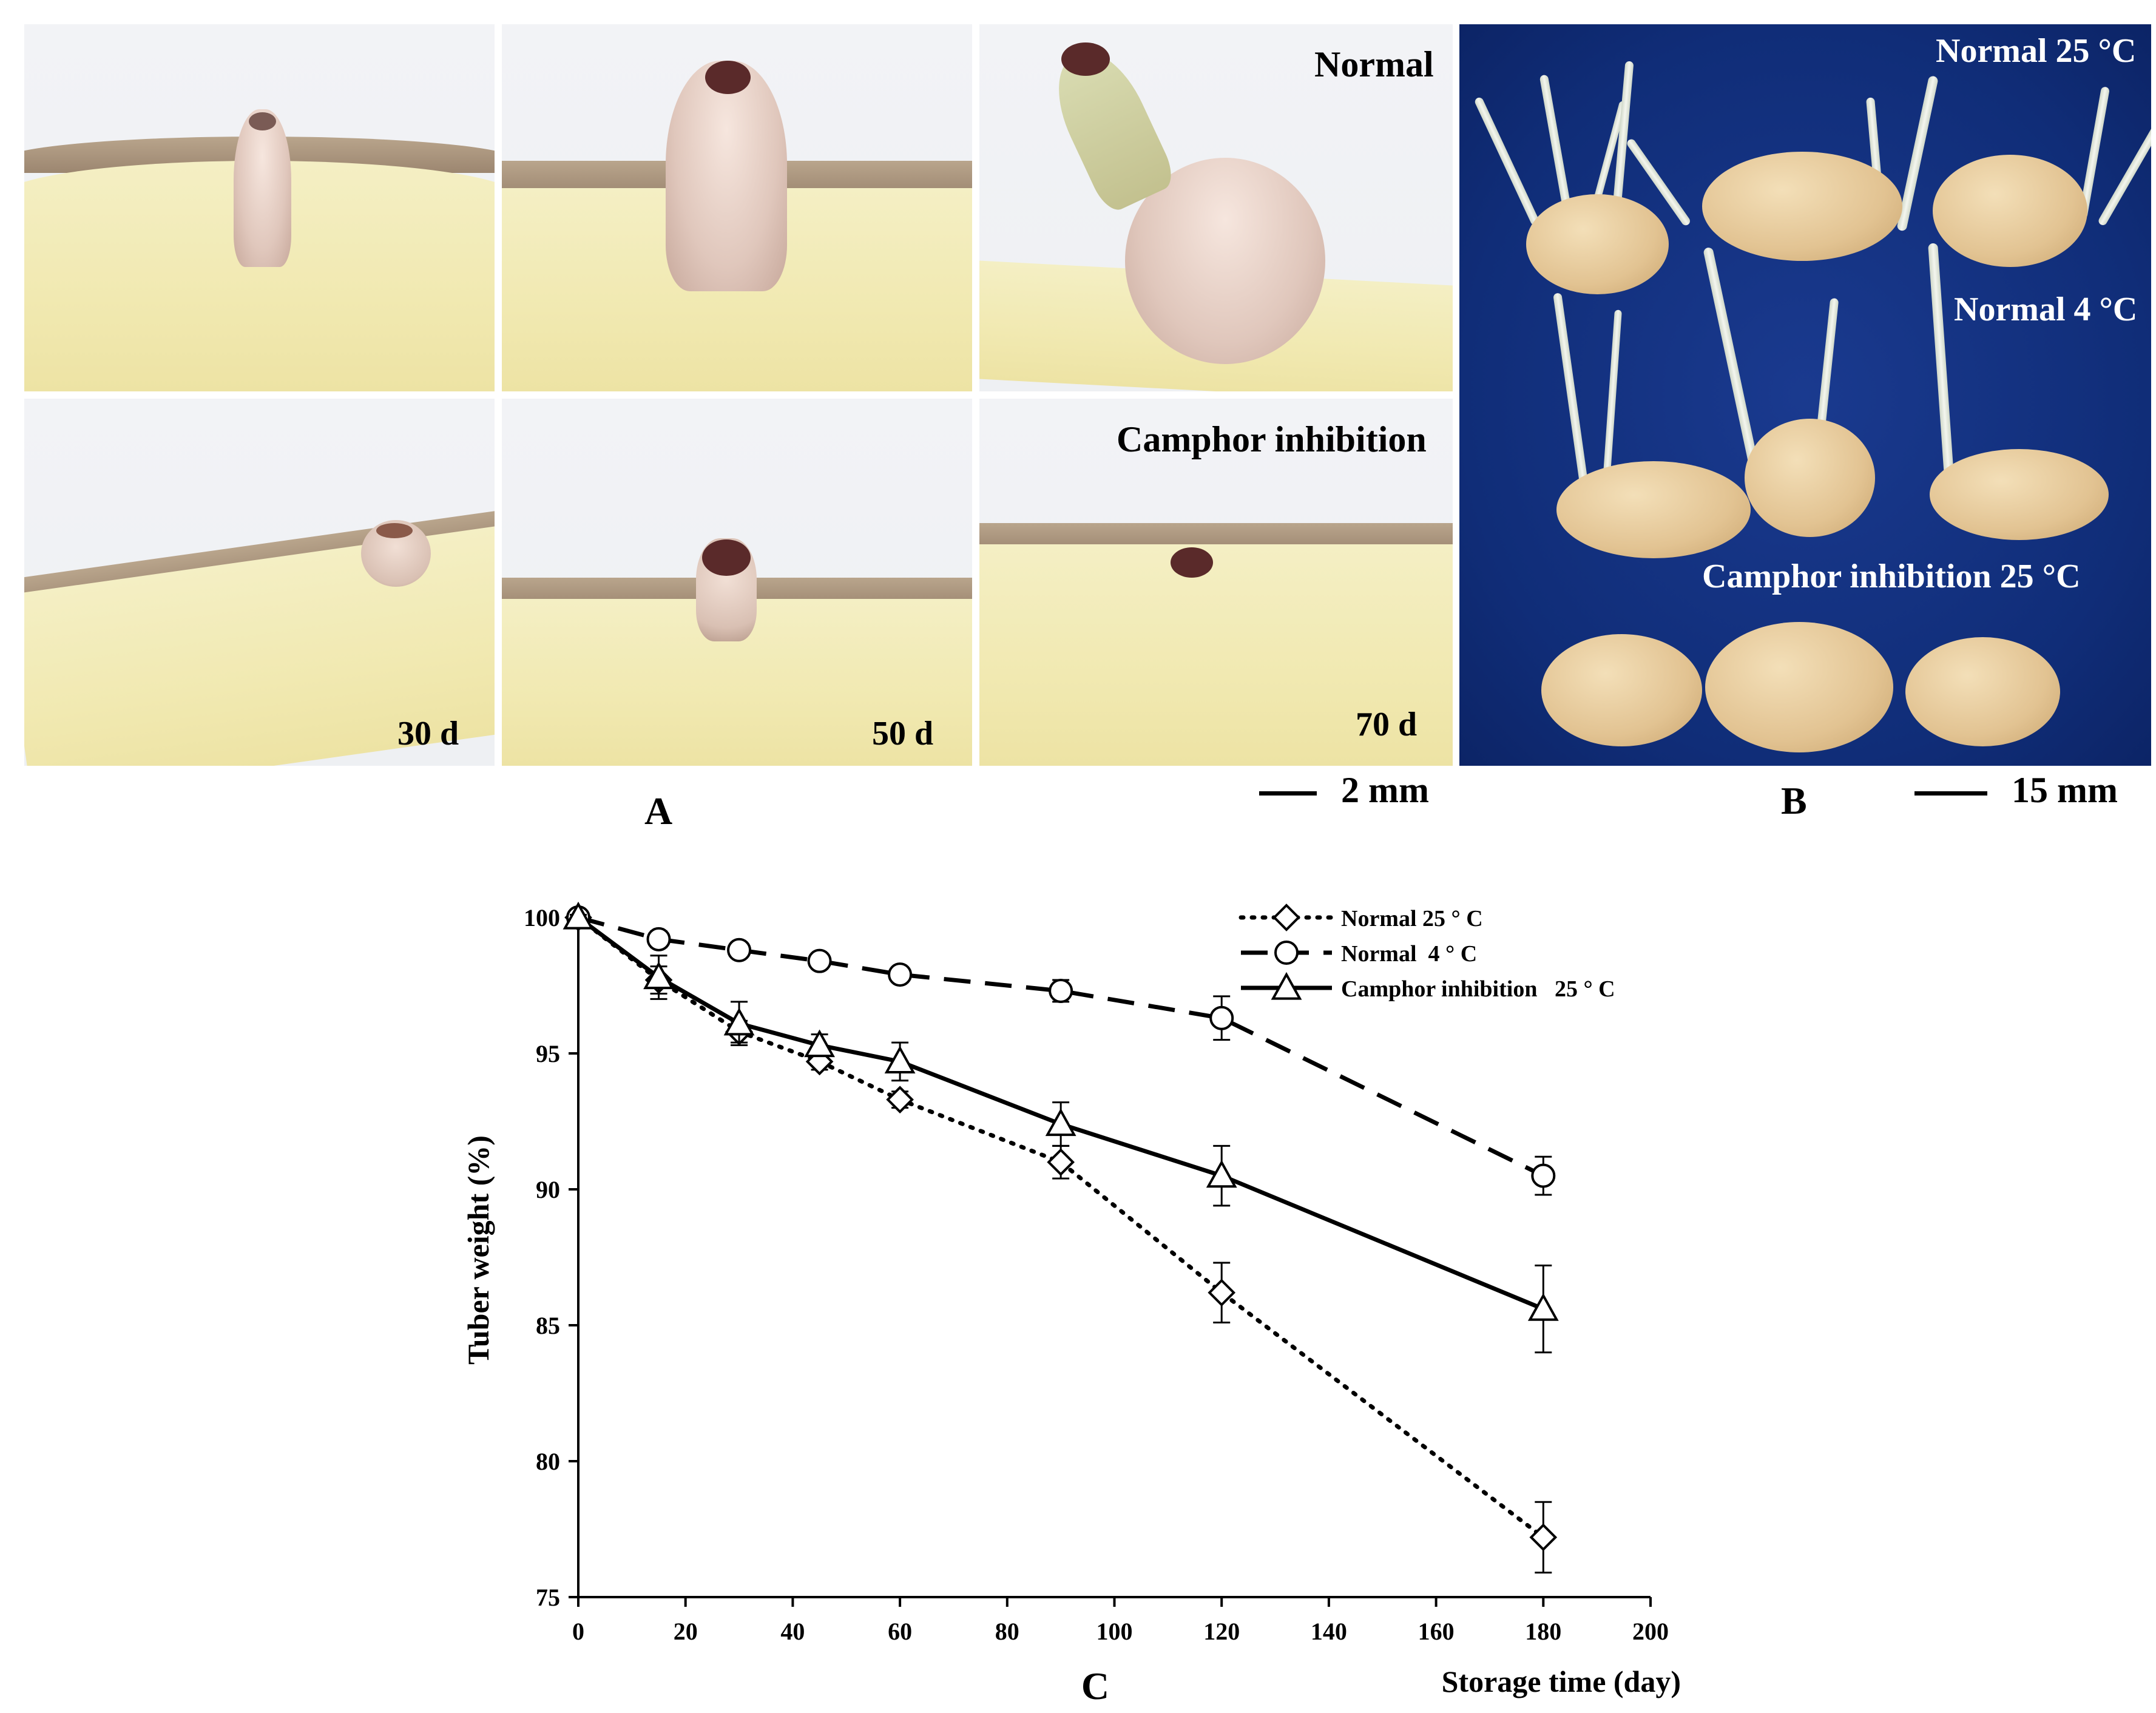  Describe the element at coordinates (737, 207) in the screenshot. I see `photo-normal-50d` at that location.